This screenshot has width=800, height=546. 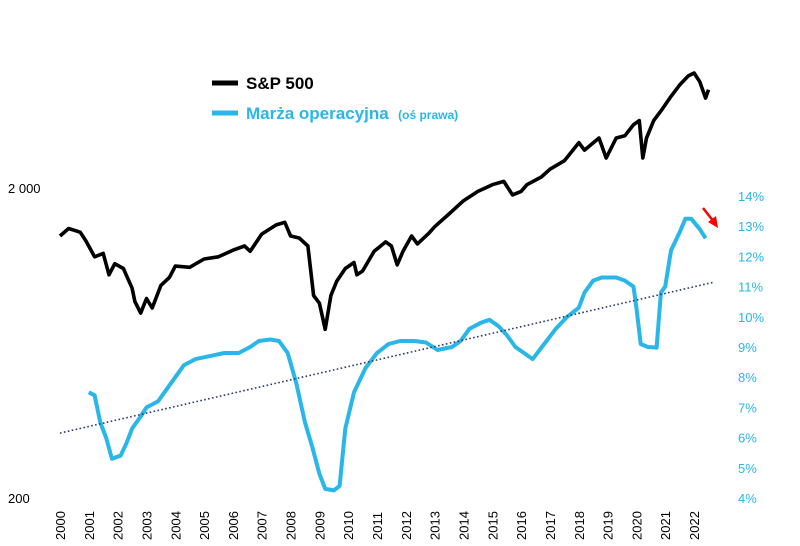 I want to click on x-tick-label: 2011, so click(x=377, y=526).